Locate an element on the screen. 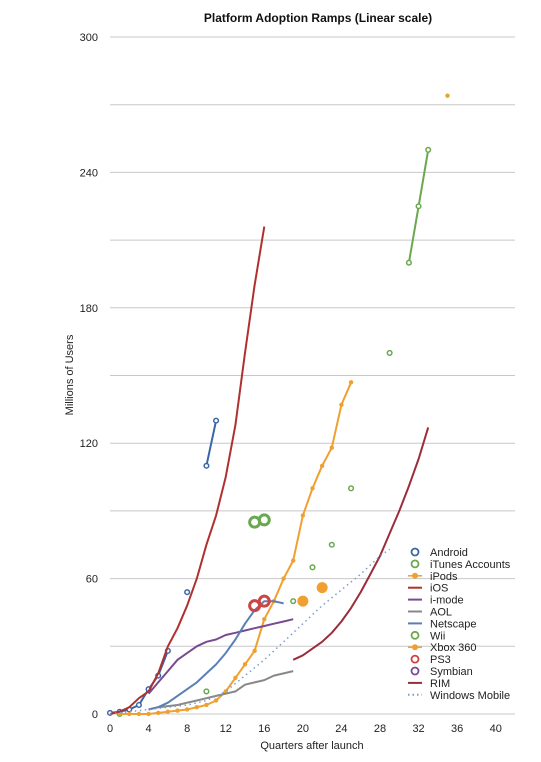 The width and height of the screenshot is (541, 762). legend-label: AOL is located at coordinates (441, 613).